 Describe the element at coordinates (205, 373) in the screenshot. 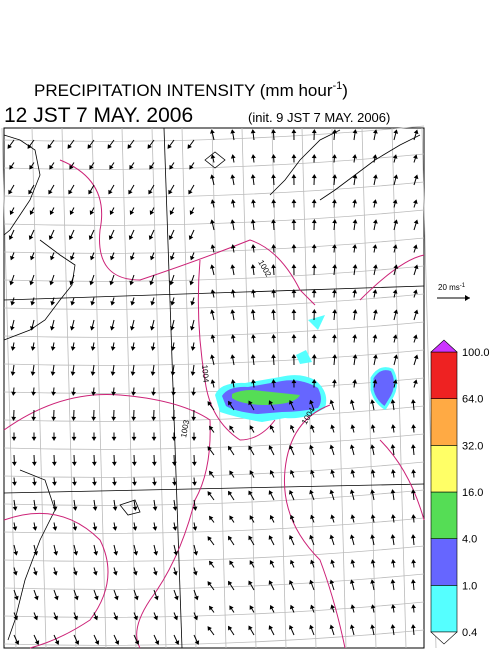

I see `contour-label: 1004` at that location.